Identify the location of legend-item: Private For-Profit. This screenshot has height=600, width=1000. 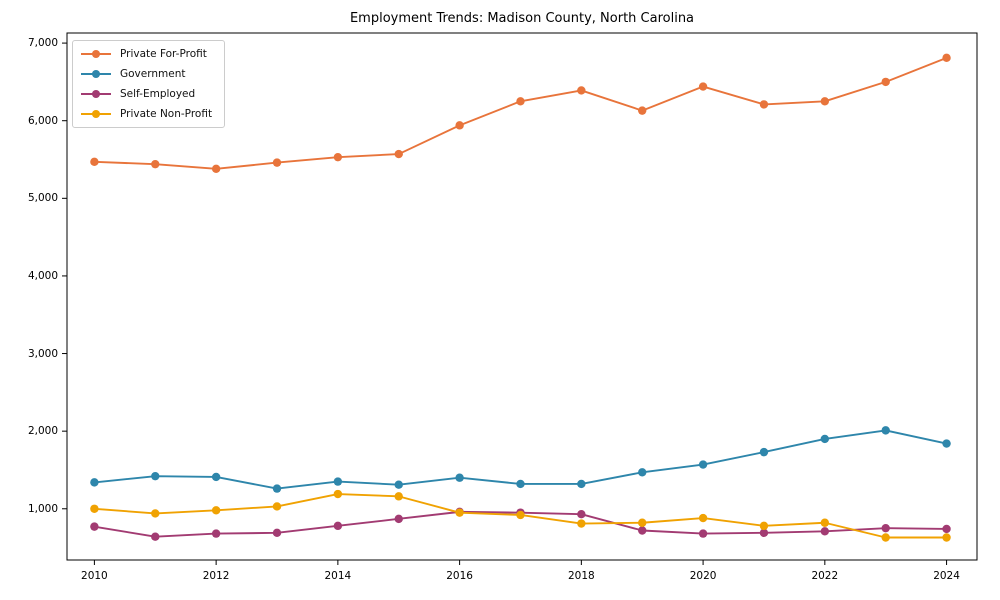
(146, 54).